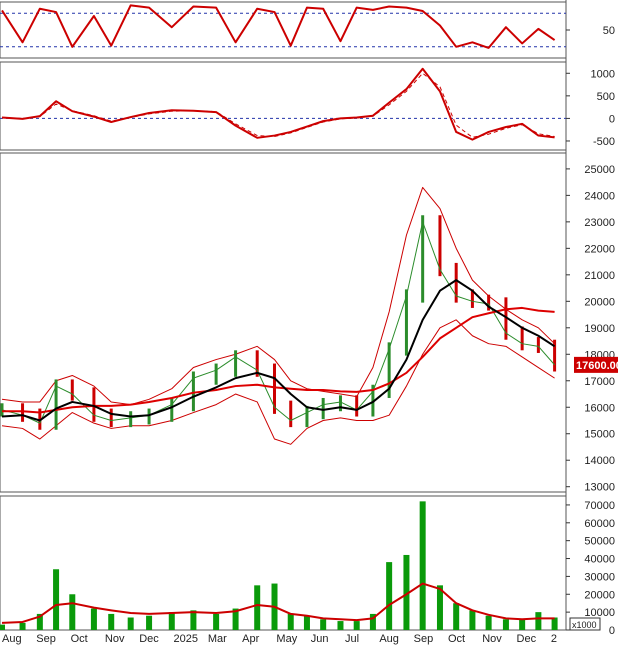 This screenshot has height=646, width=618. Describe the element at coordinates (286, 639) in the screenshot. I see `x-tick-label: May` at that location.